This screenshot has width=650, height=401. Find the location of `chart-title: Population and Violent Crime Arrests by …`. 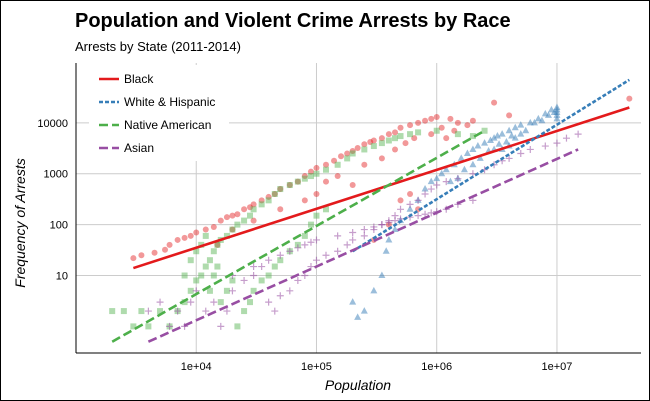

chart-title: Population and Violent Crime Arrests by … is located at coordinates (293, 21).